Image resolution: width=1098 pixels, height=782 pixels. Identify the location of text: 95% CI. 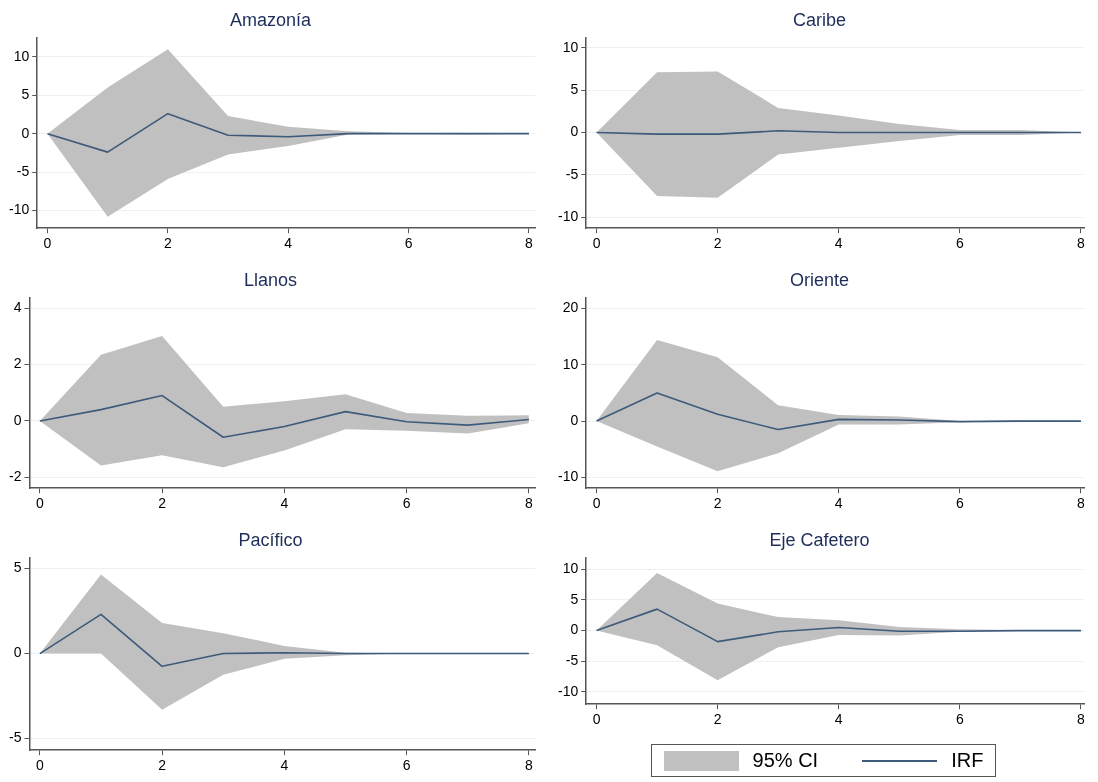
(785, 760).